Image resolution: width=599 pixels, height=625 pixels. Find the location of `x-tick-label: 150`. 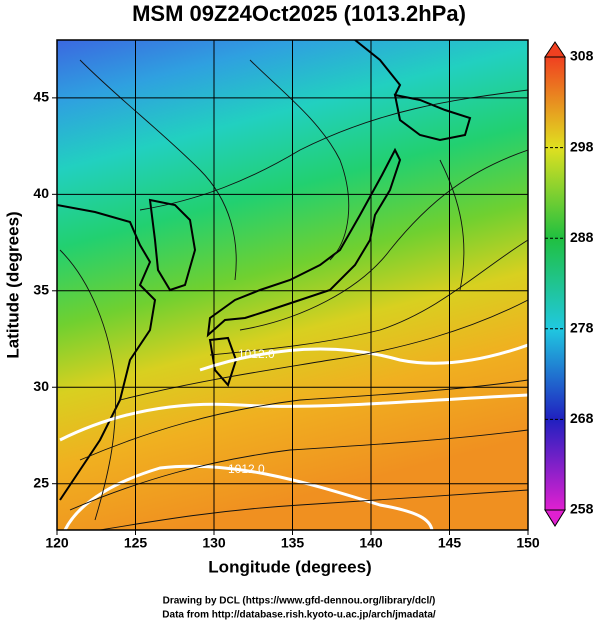

x-tick-label: 150 is located at coordinates (528, 543).